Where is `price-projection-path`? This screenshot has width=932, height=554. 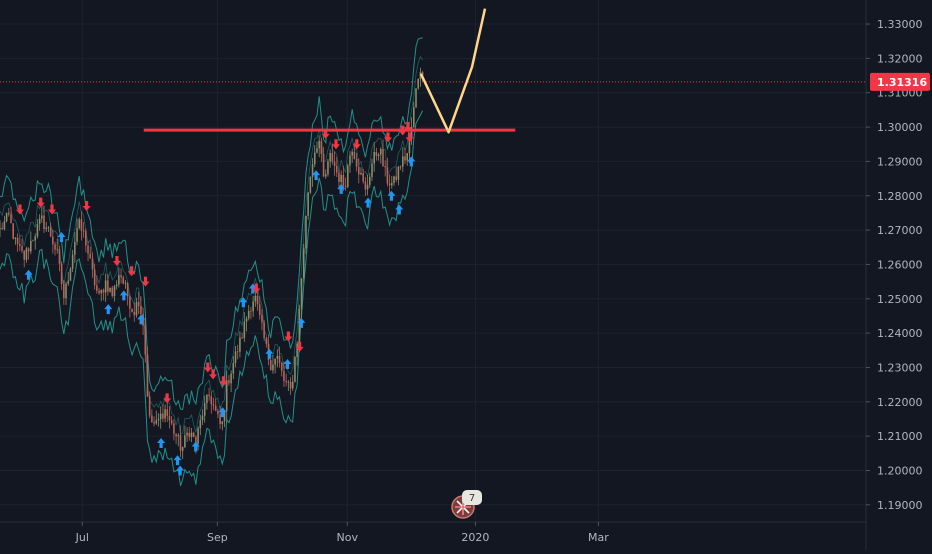 price-projection-path is located at coordinates (453, 71).